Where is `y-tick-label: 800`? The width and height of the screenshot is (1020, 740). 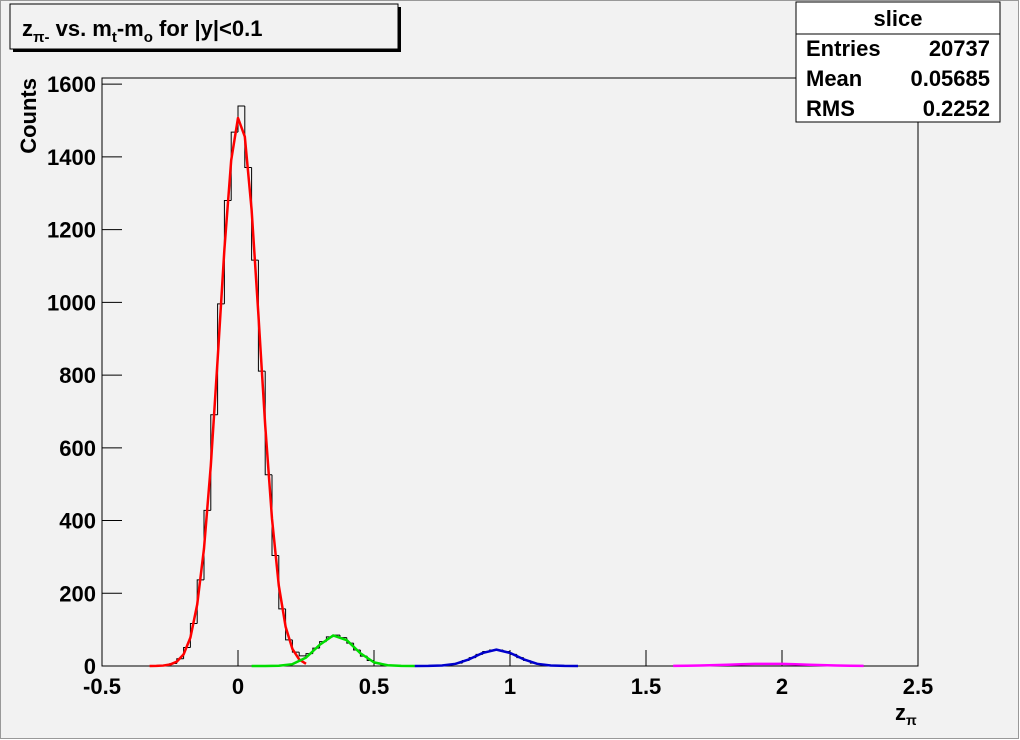 y-tick-label: 800 is located at coordinates (77, 375).